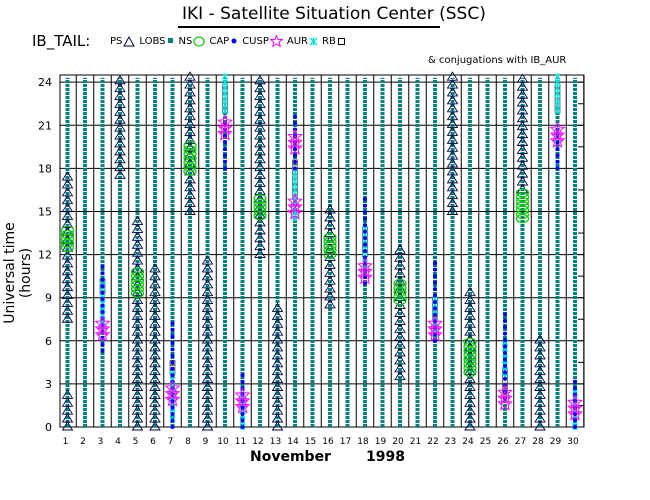 The height and width of the screenshot is (500, 650). I want to click on x-tick-label: 14, so click(293, 442).